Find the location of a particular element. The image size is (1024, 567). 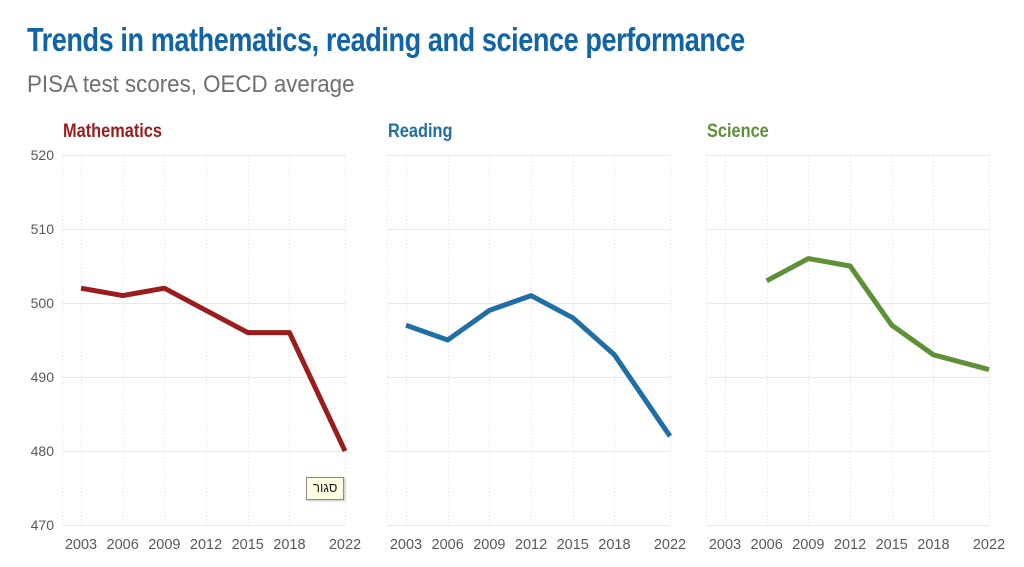

panel-title-reading: Reading is located at coordinates (420, 131).